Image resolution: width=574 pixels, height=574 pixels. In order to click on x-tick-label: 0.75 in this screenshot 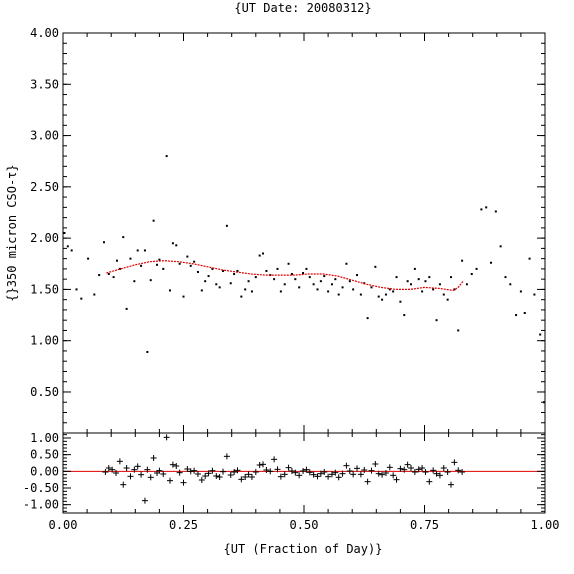, I will do `click(424, 525)`.